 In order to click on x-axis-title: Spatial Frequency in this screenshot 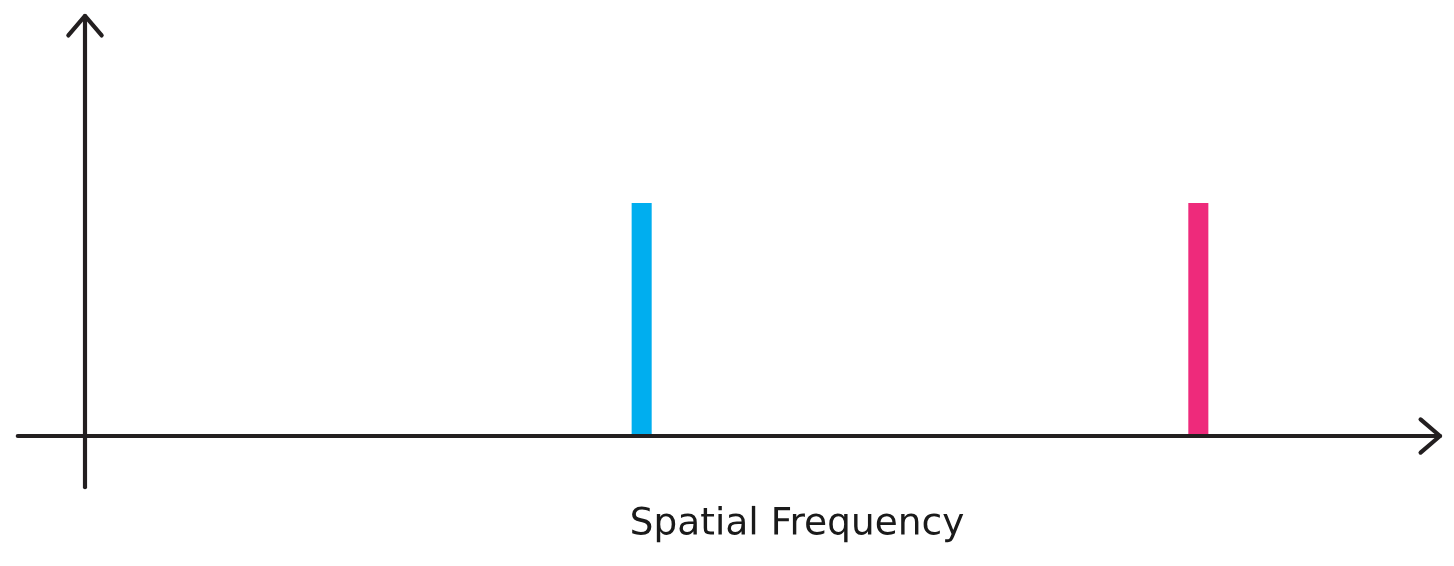, I will do `click(798, 524)`.